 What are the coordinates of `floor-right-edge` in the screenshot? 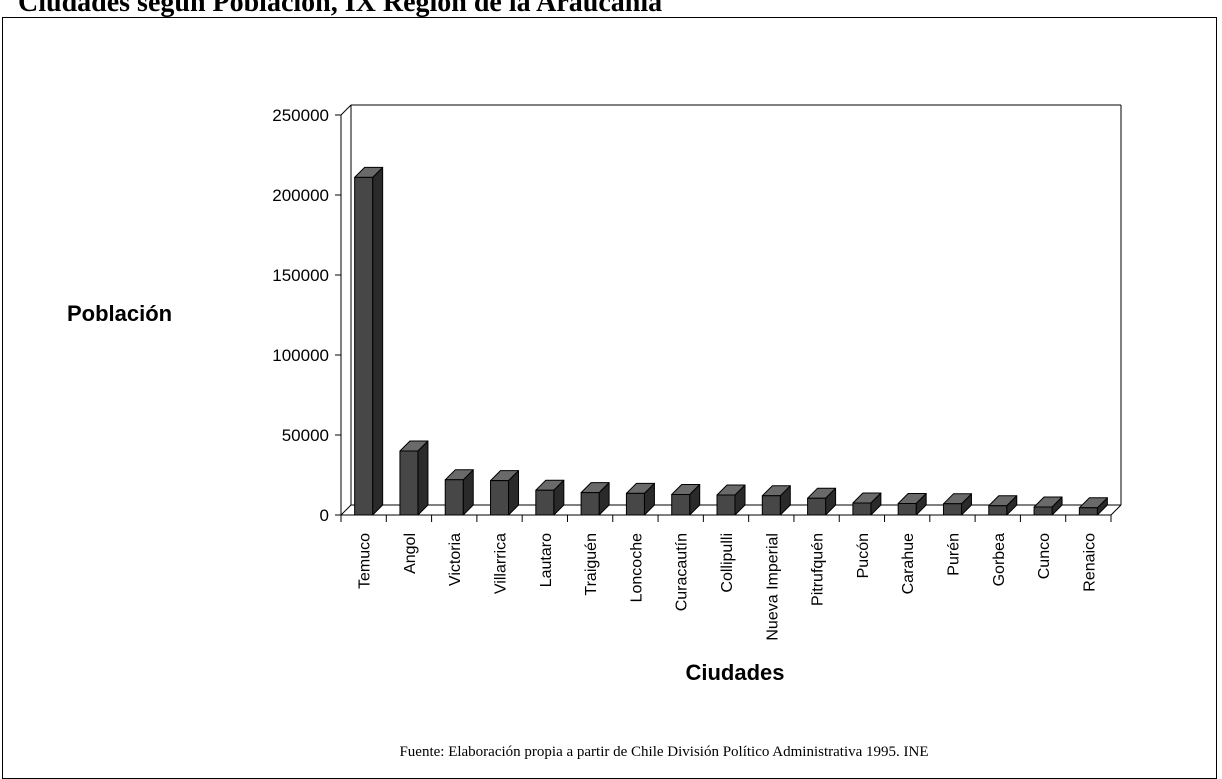 It's located at (1116, 510).